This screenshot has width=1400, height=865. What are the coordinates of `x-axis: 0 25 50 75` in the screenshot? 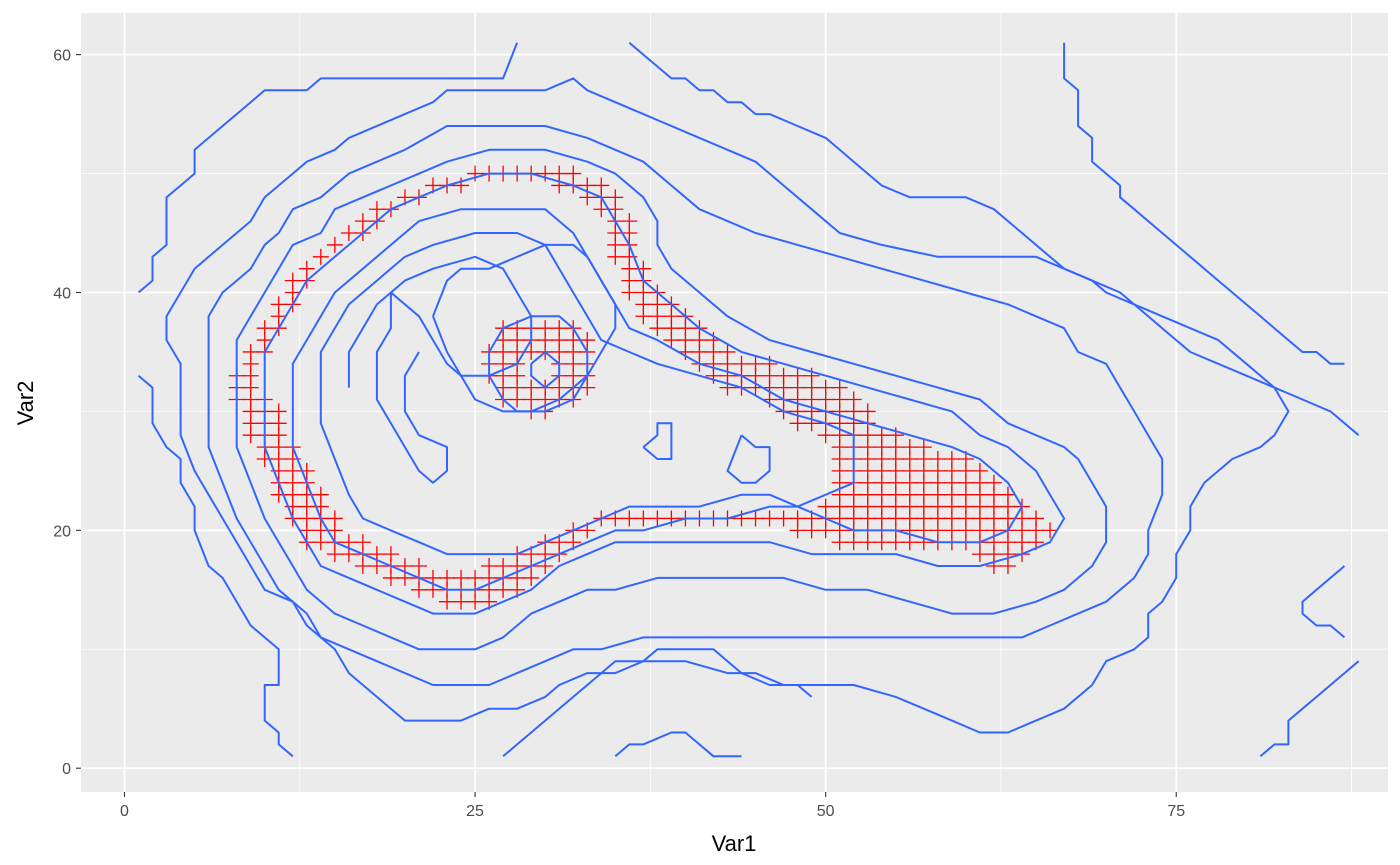 It's located at (652, 806).